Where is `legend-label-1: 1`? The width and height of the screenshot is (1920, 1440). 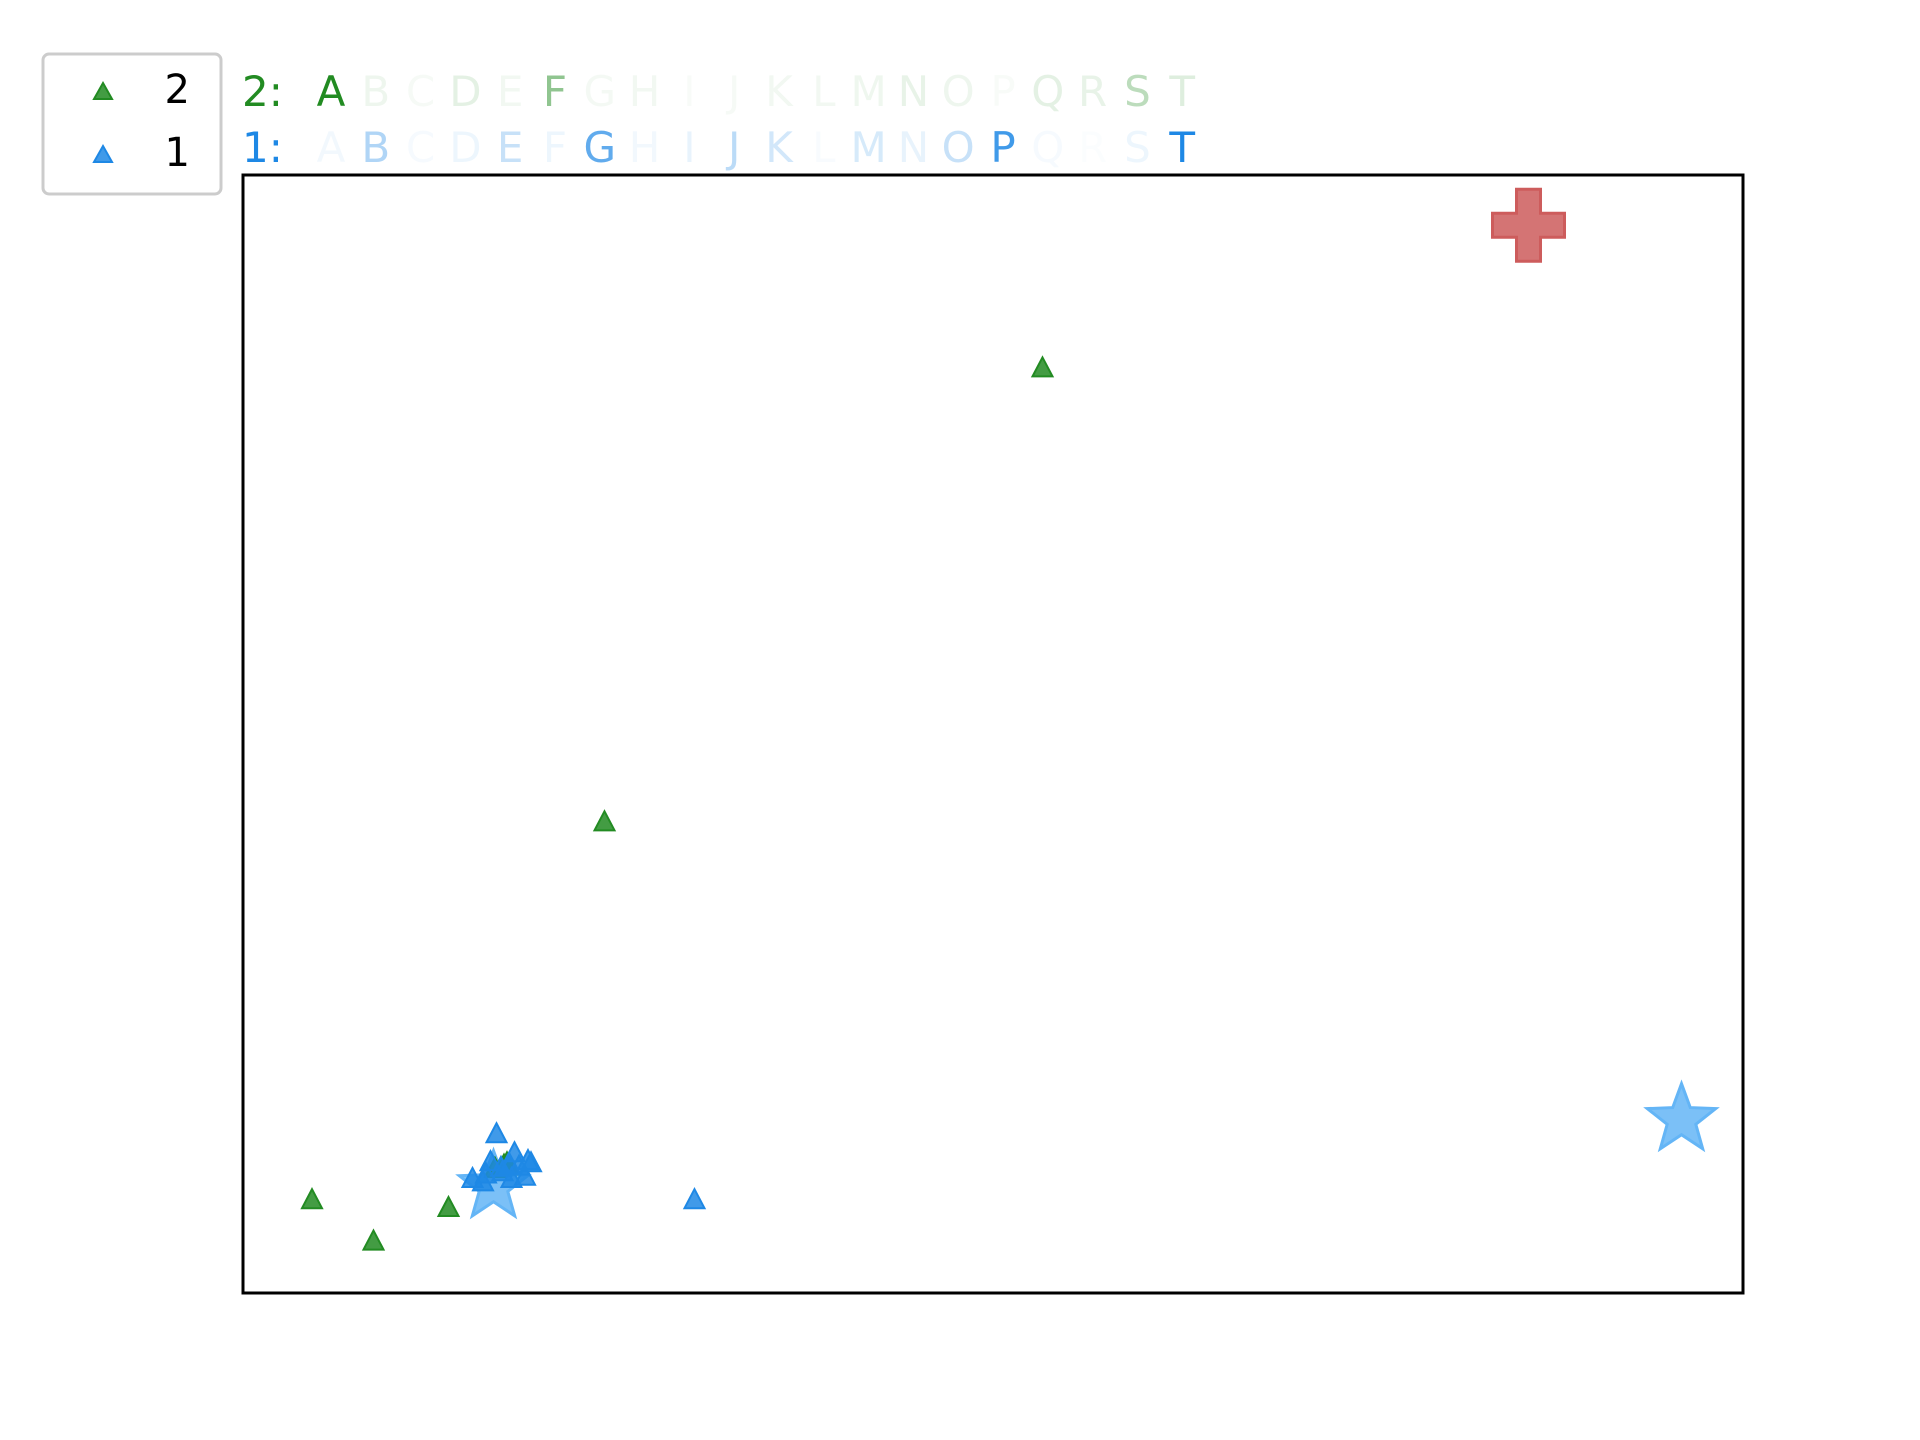 legend-label-1: 1 is located at coordinates (177, 153).